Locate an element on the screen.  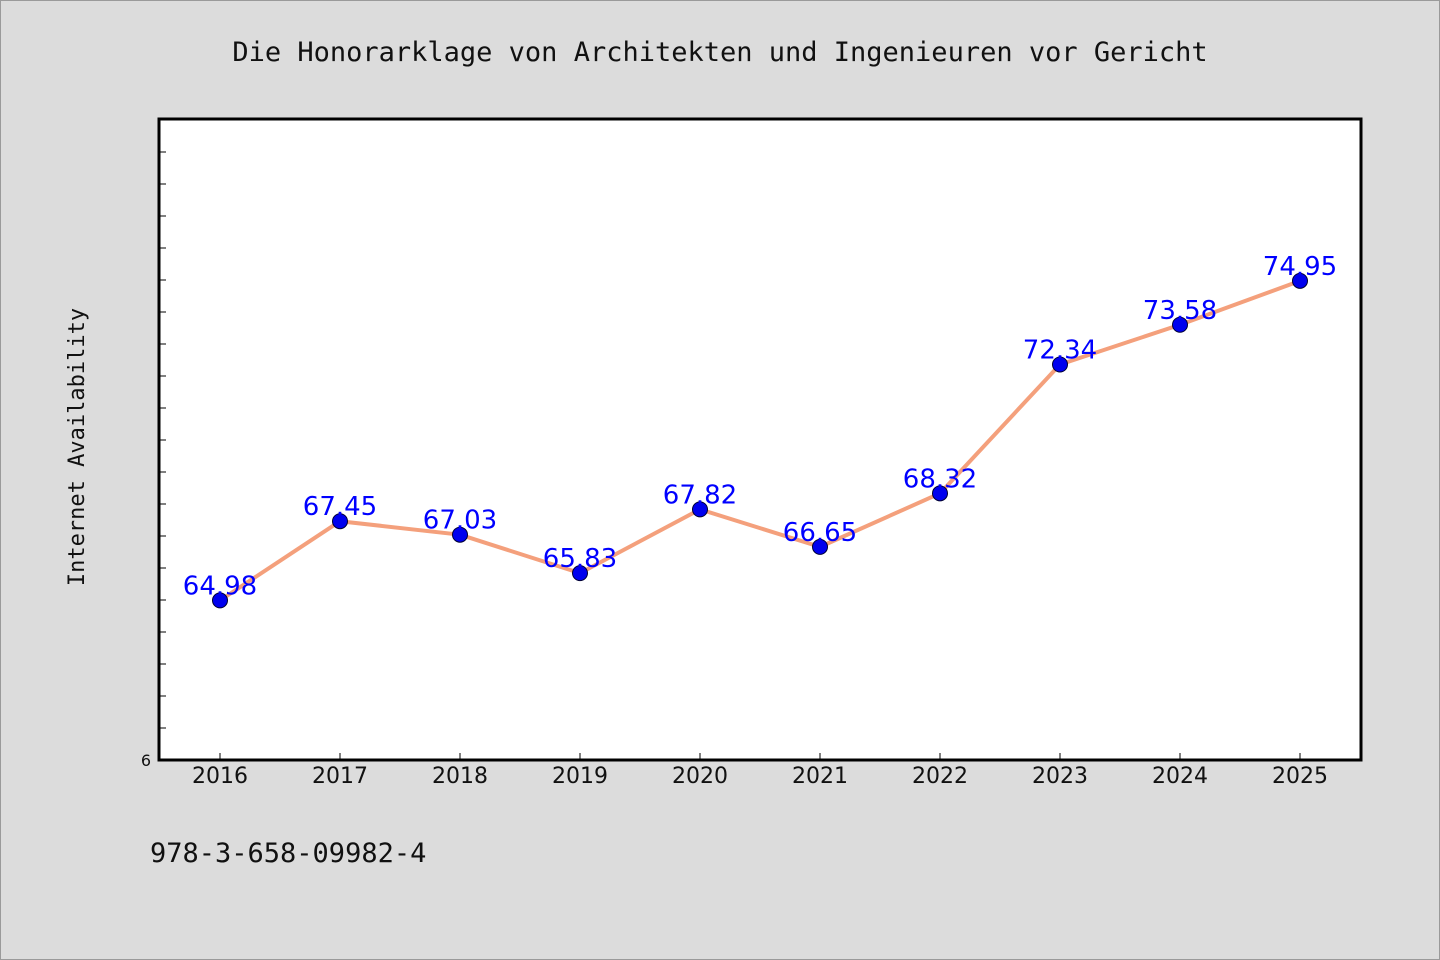
x-axis-ticks: 2016 2017 2018 2019 2020 2021 2022 2023 2024 2025 is located at coordinates (760, 771).